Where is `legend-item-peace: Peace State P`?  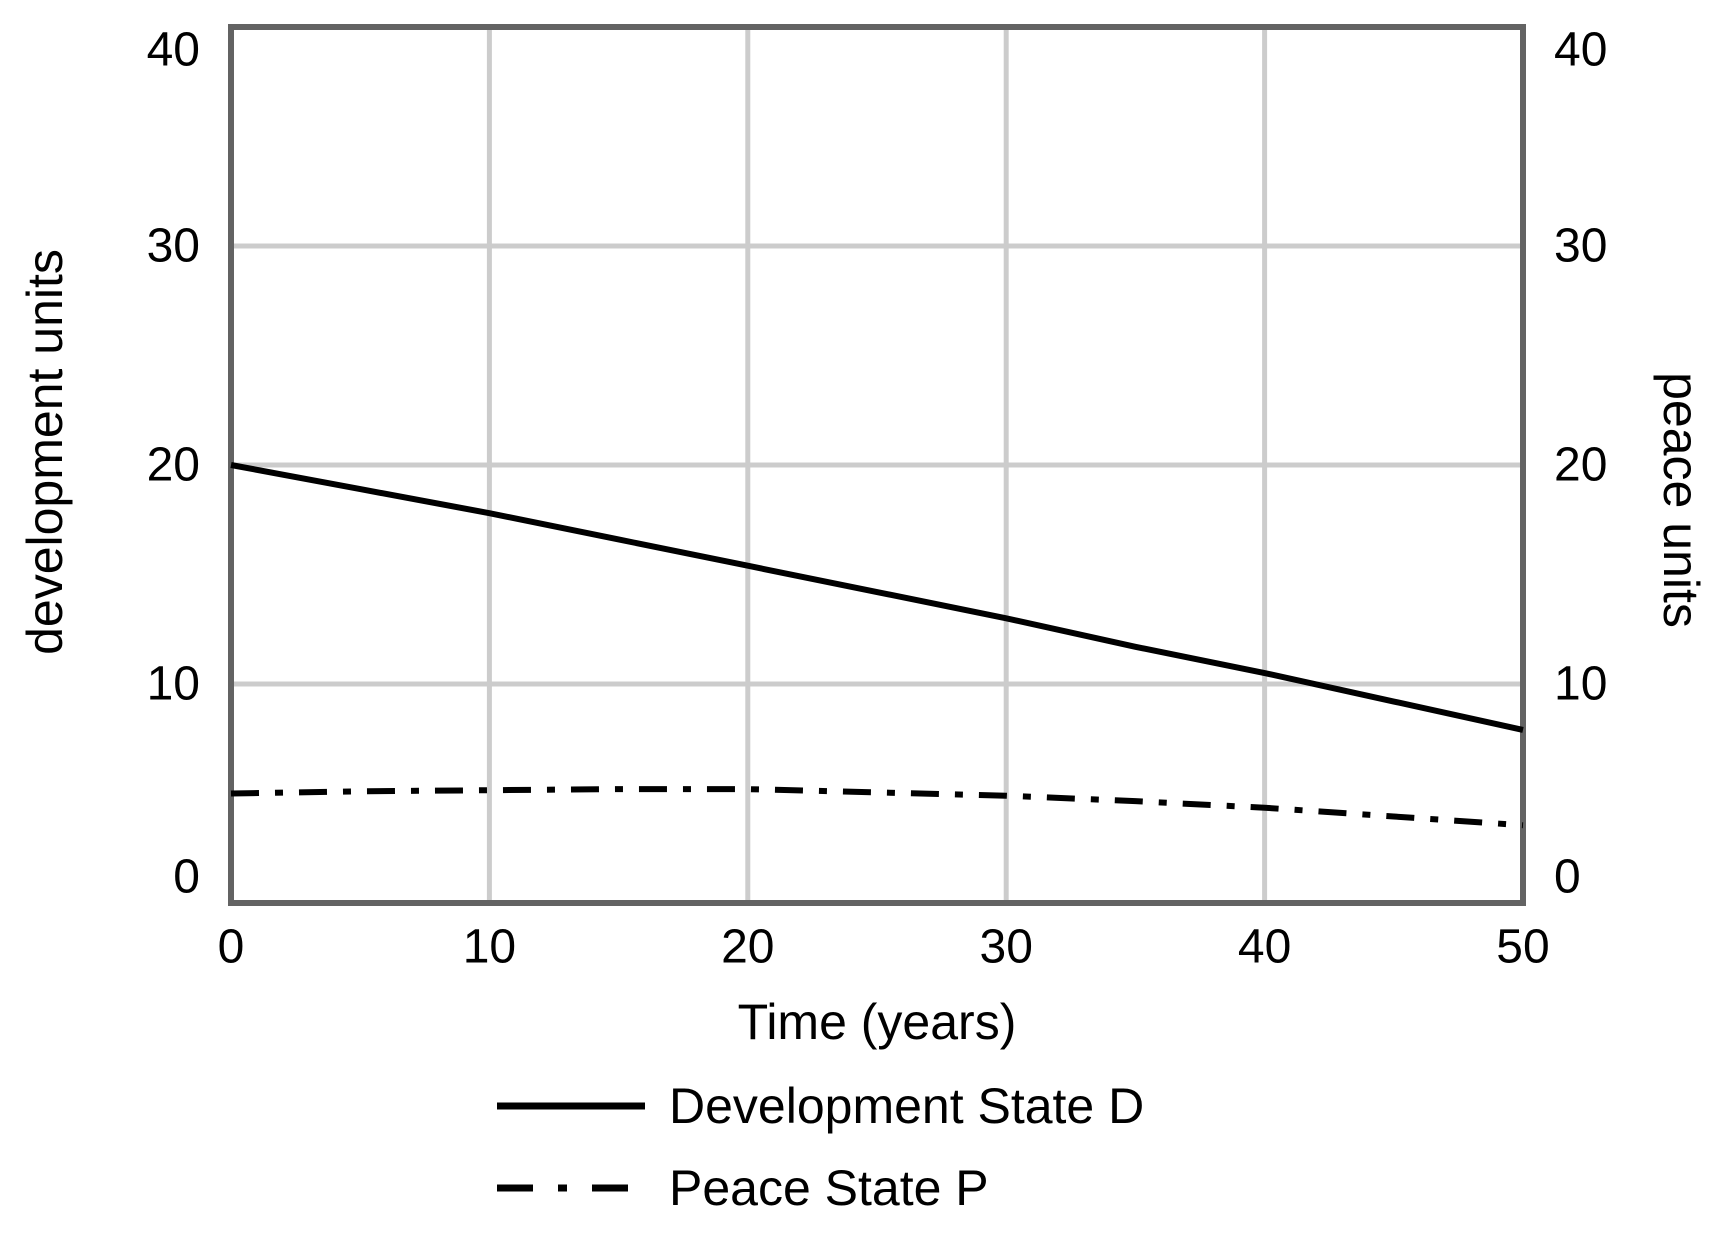 legend-item-peace: Peace State P is located at coordinates (820, 1188).